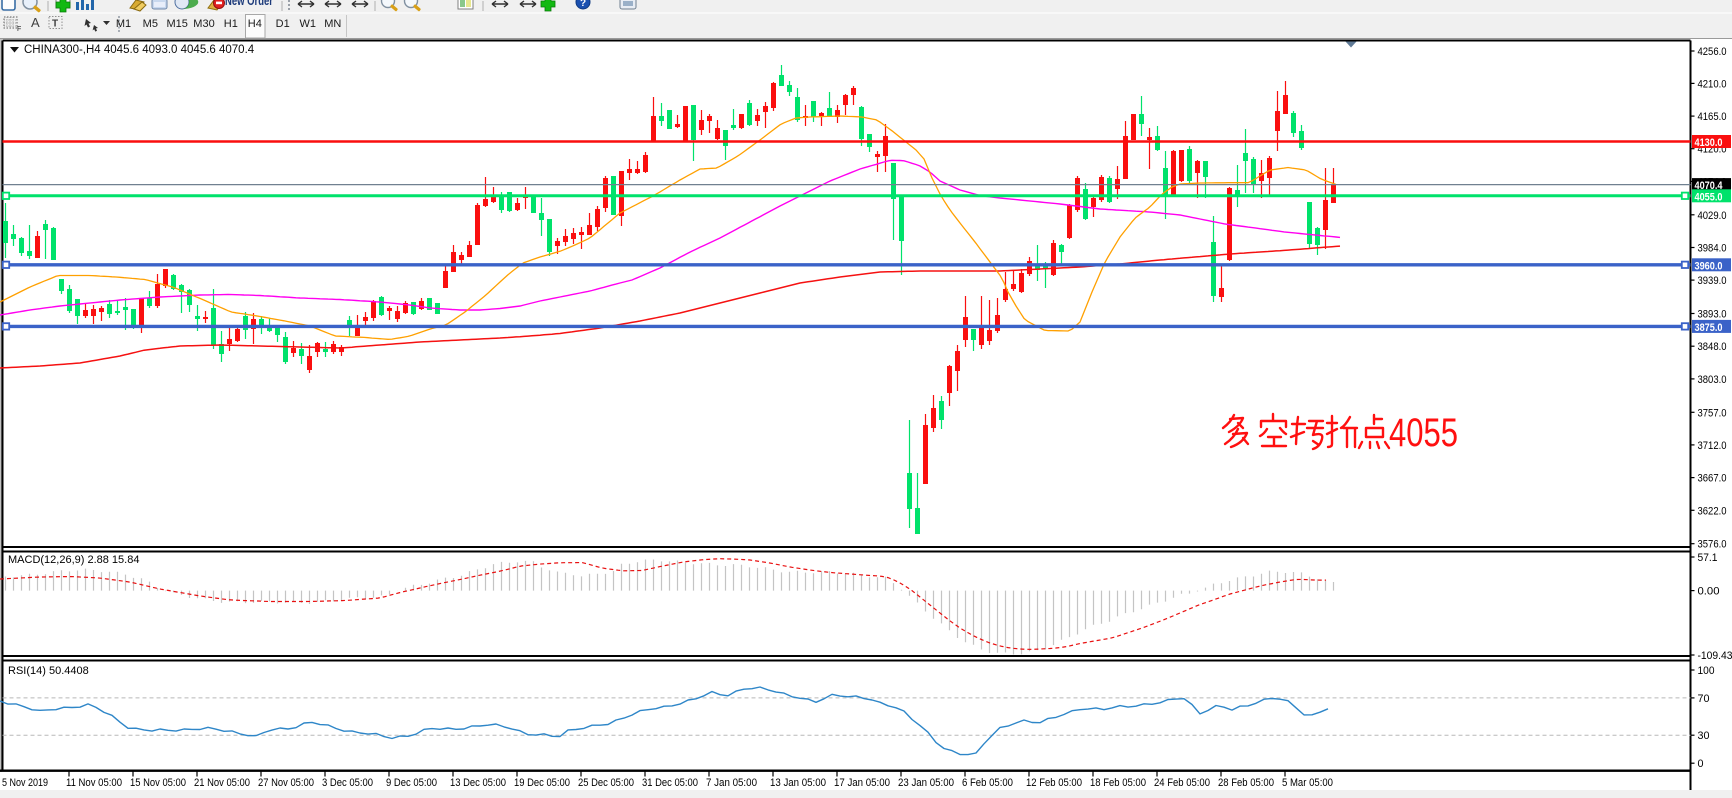 The width and height of the screenshot is (1732, 798). What do you see at coordinates (606, 783) in the screenshot?
I see `svg-text: 25 Dec 05:00` at bounding box center [606, 783].